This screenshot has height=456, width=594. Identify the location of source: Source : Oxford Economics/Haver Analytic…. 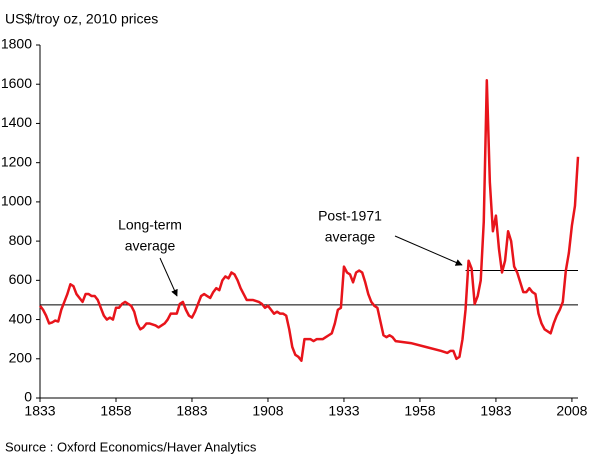
(131, 446).